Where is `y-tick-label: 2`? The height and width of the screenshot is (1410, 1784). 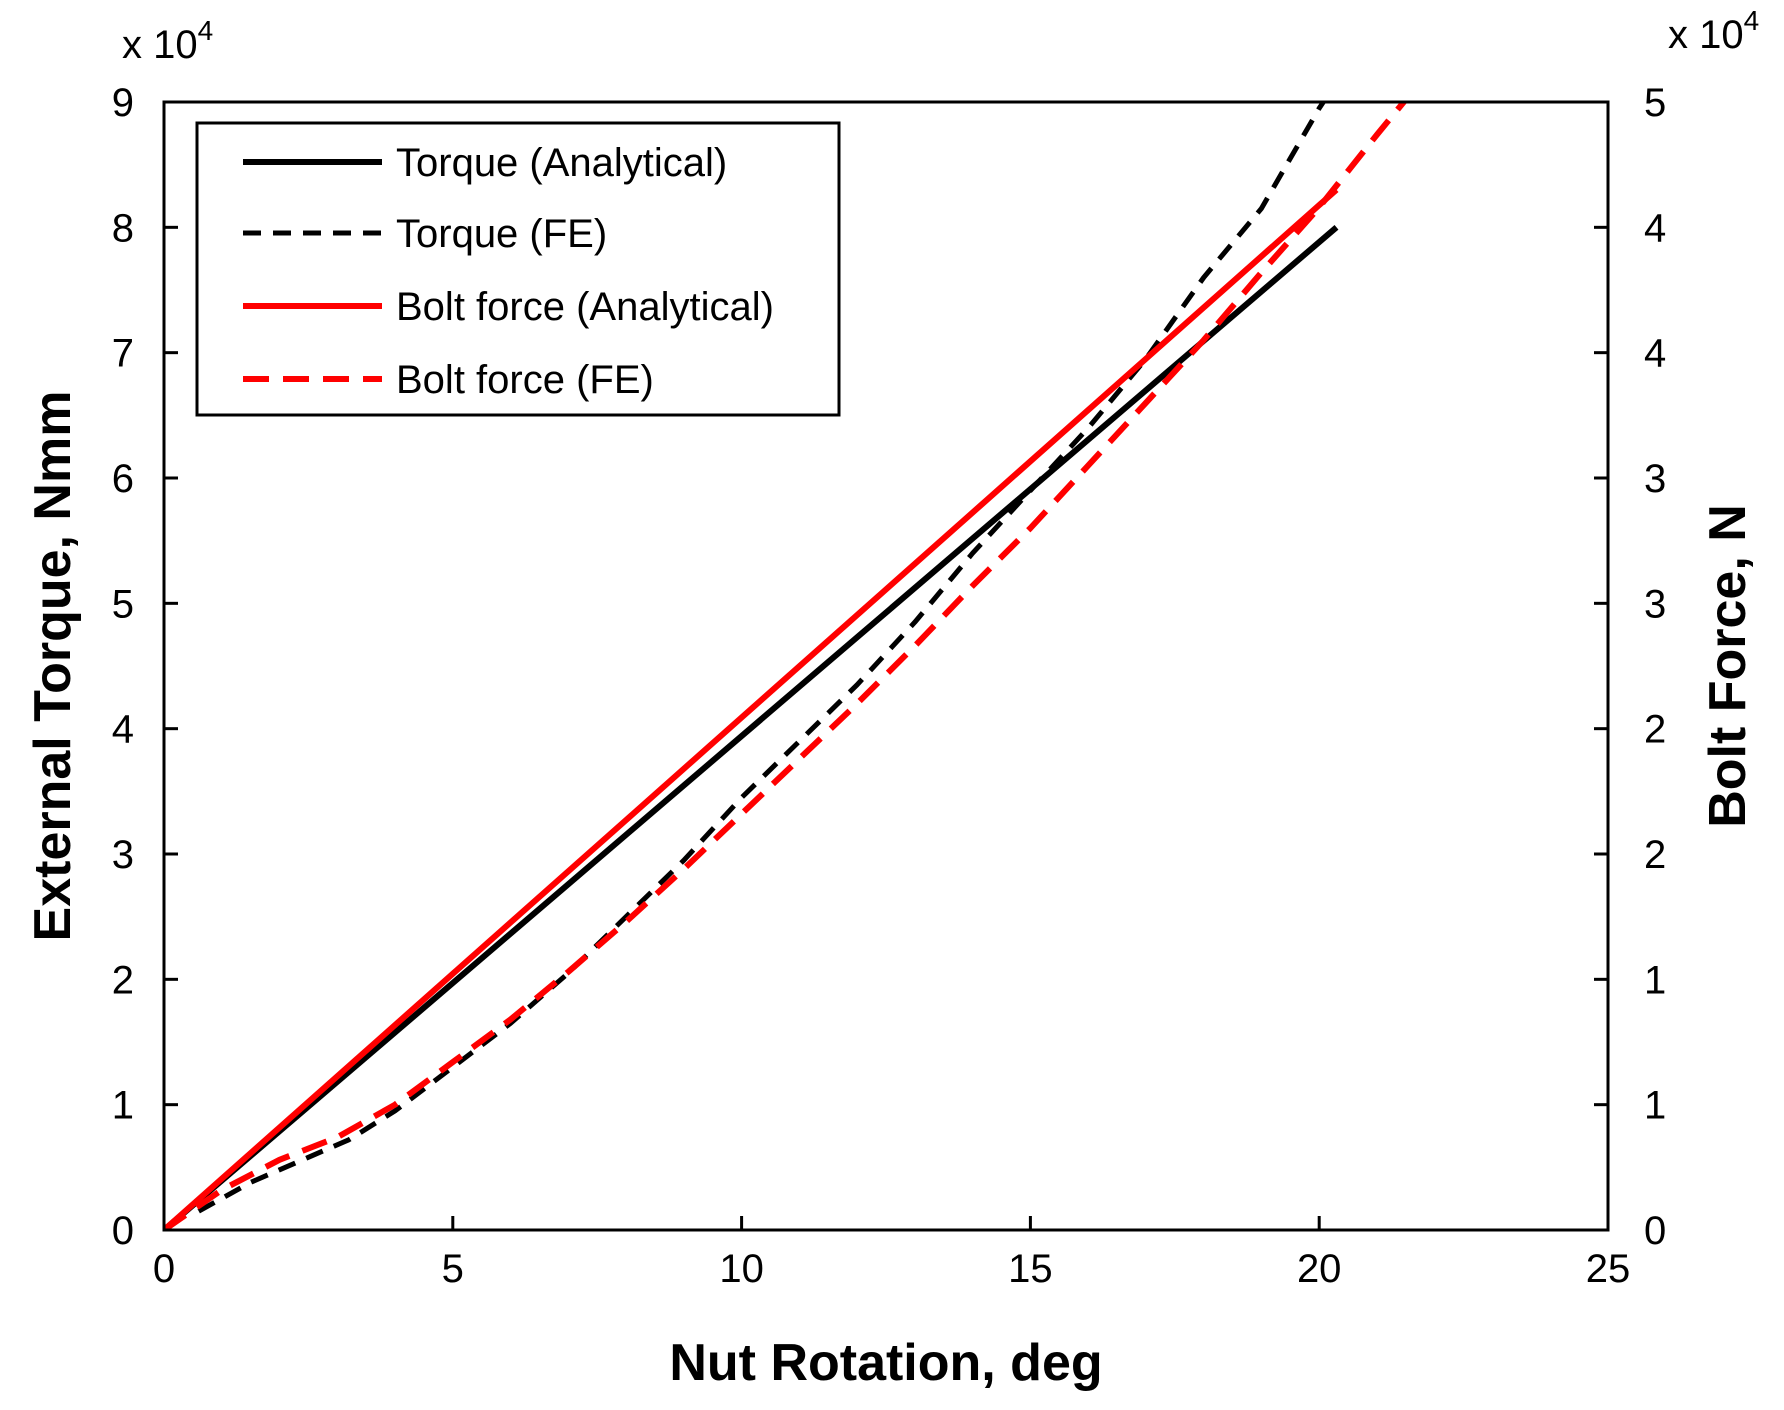 y-tick-label: 2 is located at coordinates (123, 980).